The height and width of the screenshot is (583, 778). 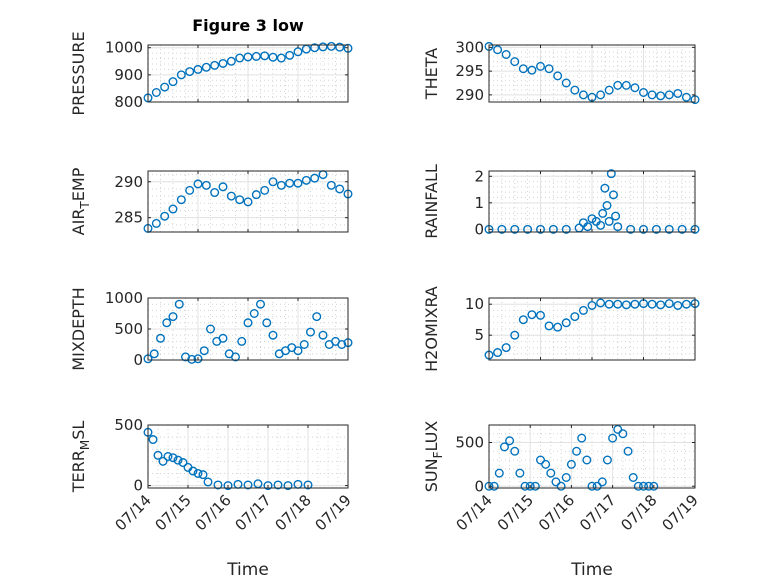 I want to click on y-axis-label-rest: SL, so click(x=78, y=430).